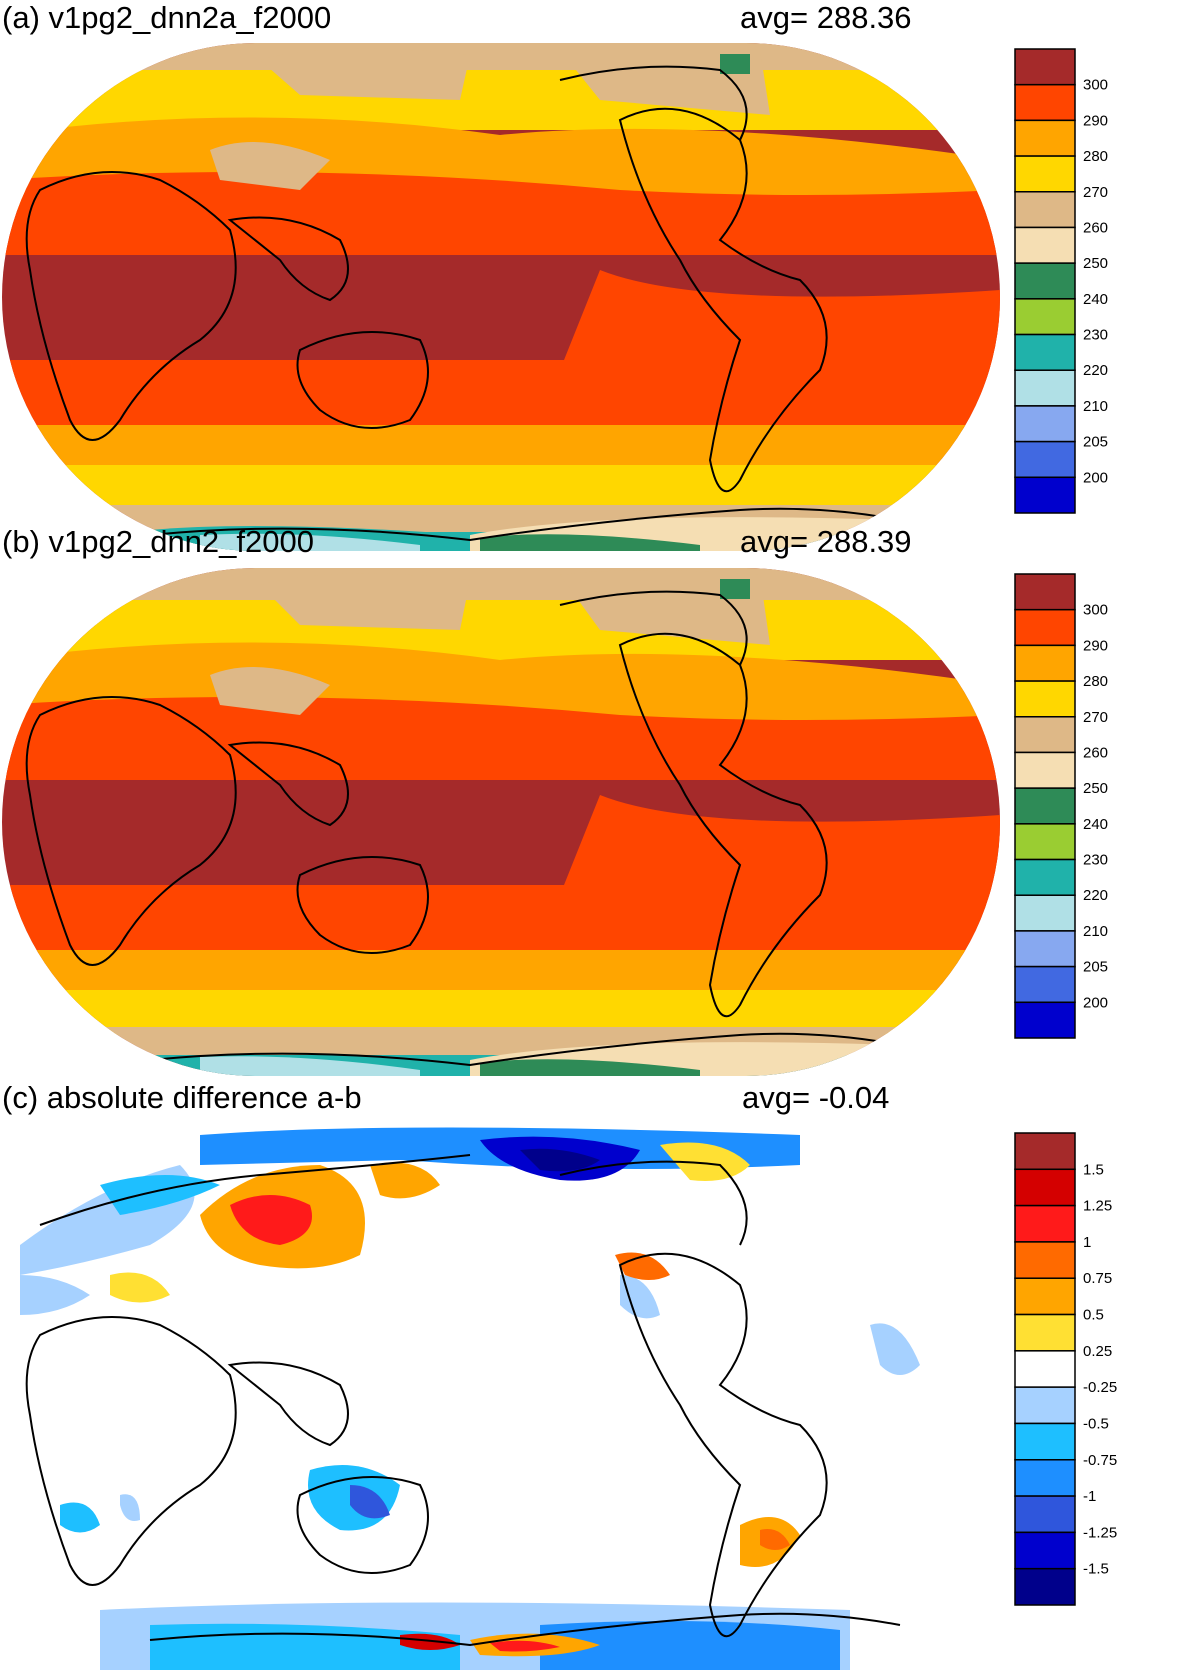 The width and height of the screenshot is (1193, 1677). I want to click on colorbar-b-label-2: 280, so click(1095, 681).